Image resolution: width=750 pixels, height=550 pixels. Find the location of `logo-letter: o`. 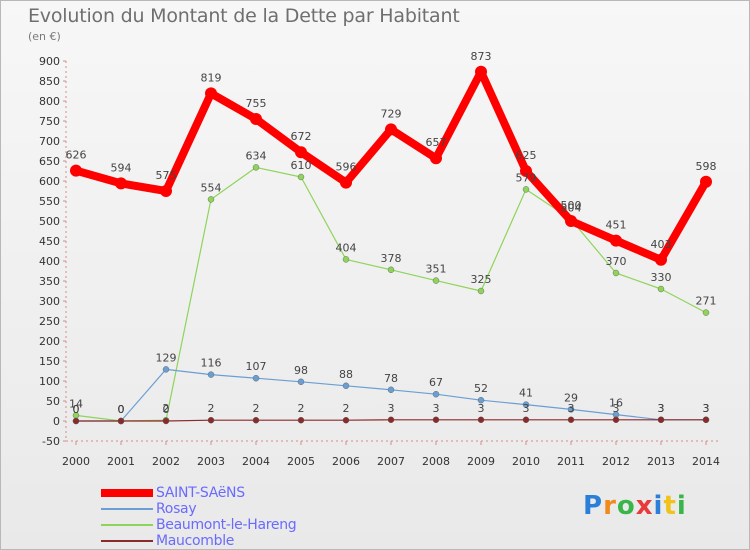

logo-letter: o is located at coordinates (626, 506).